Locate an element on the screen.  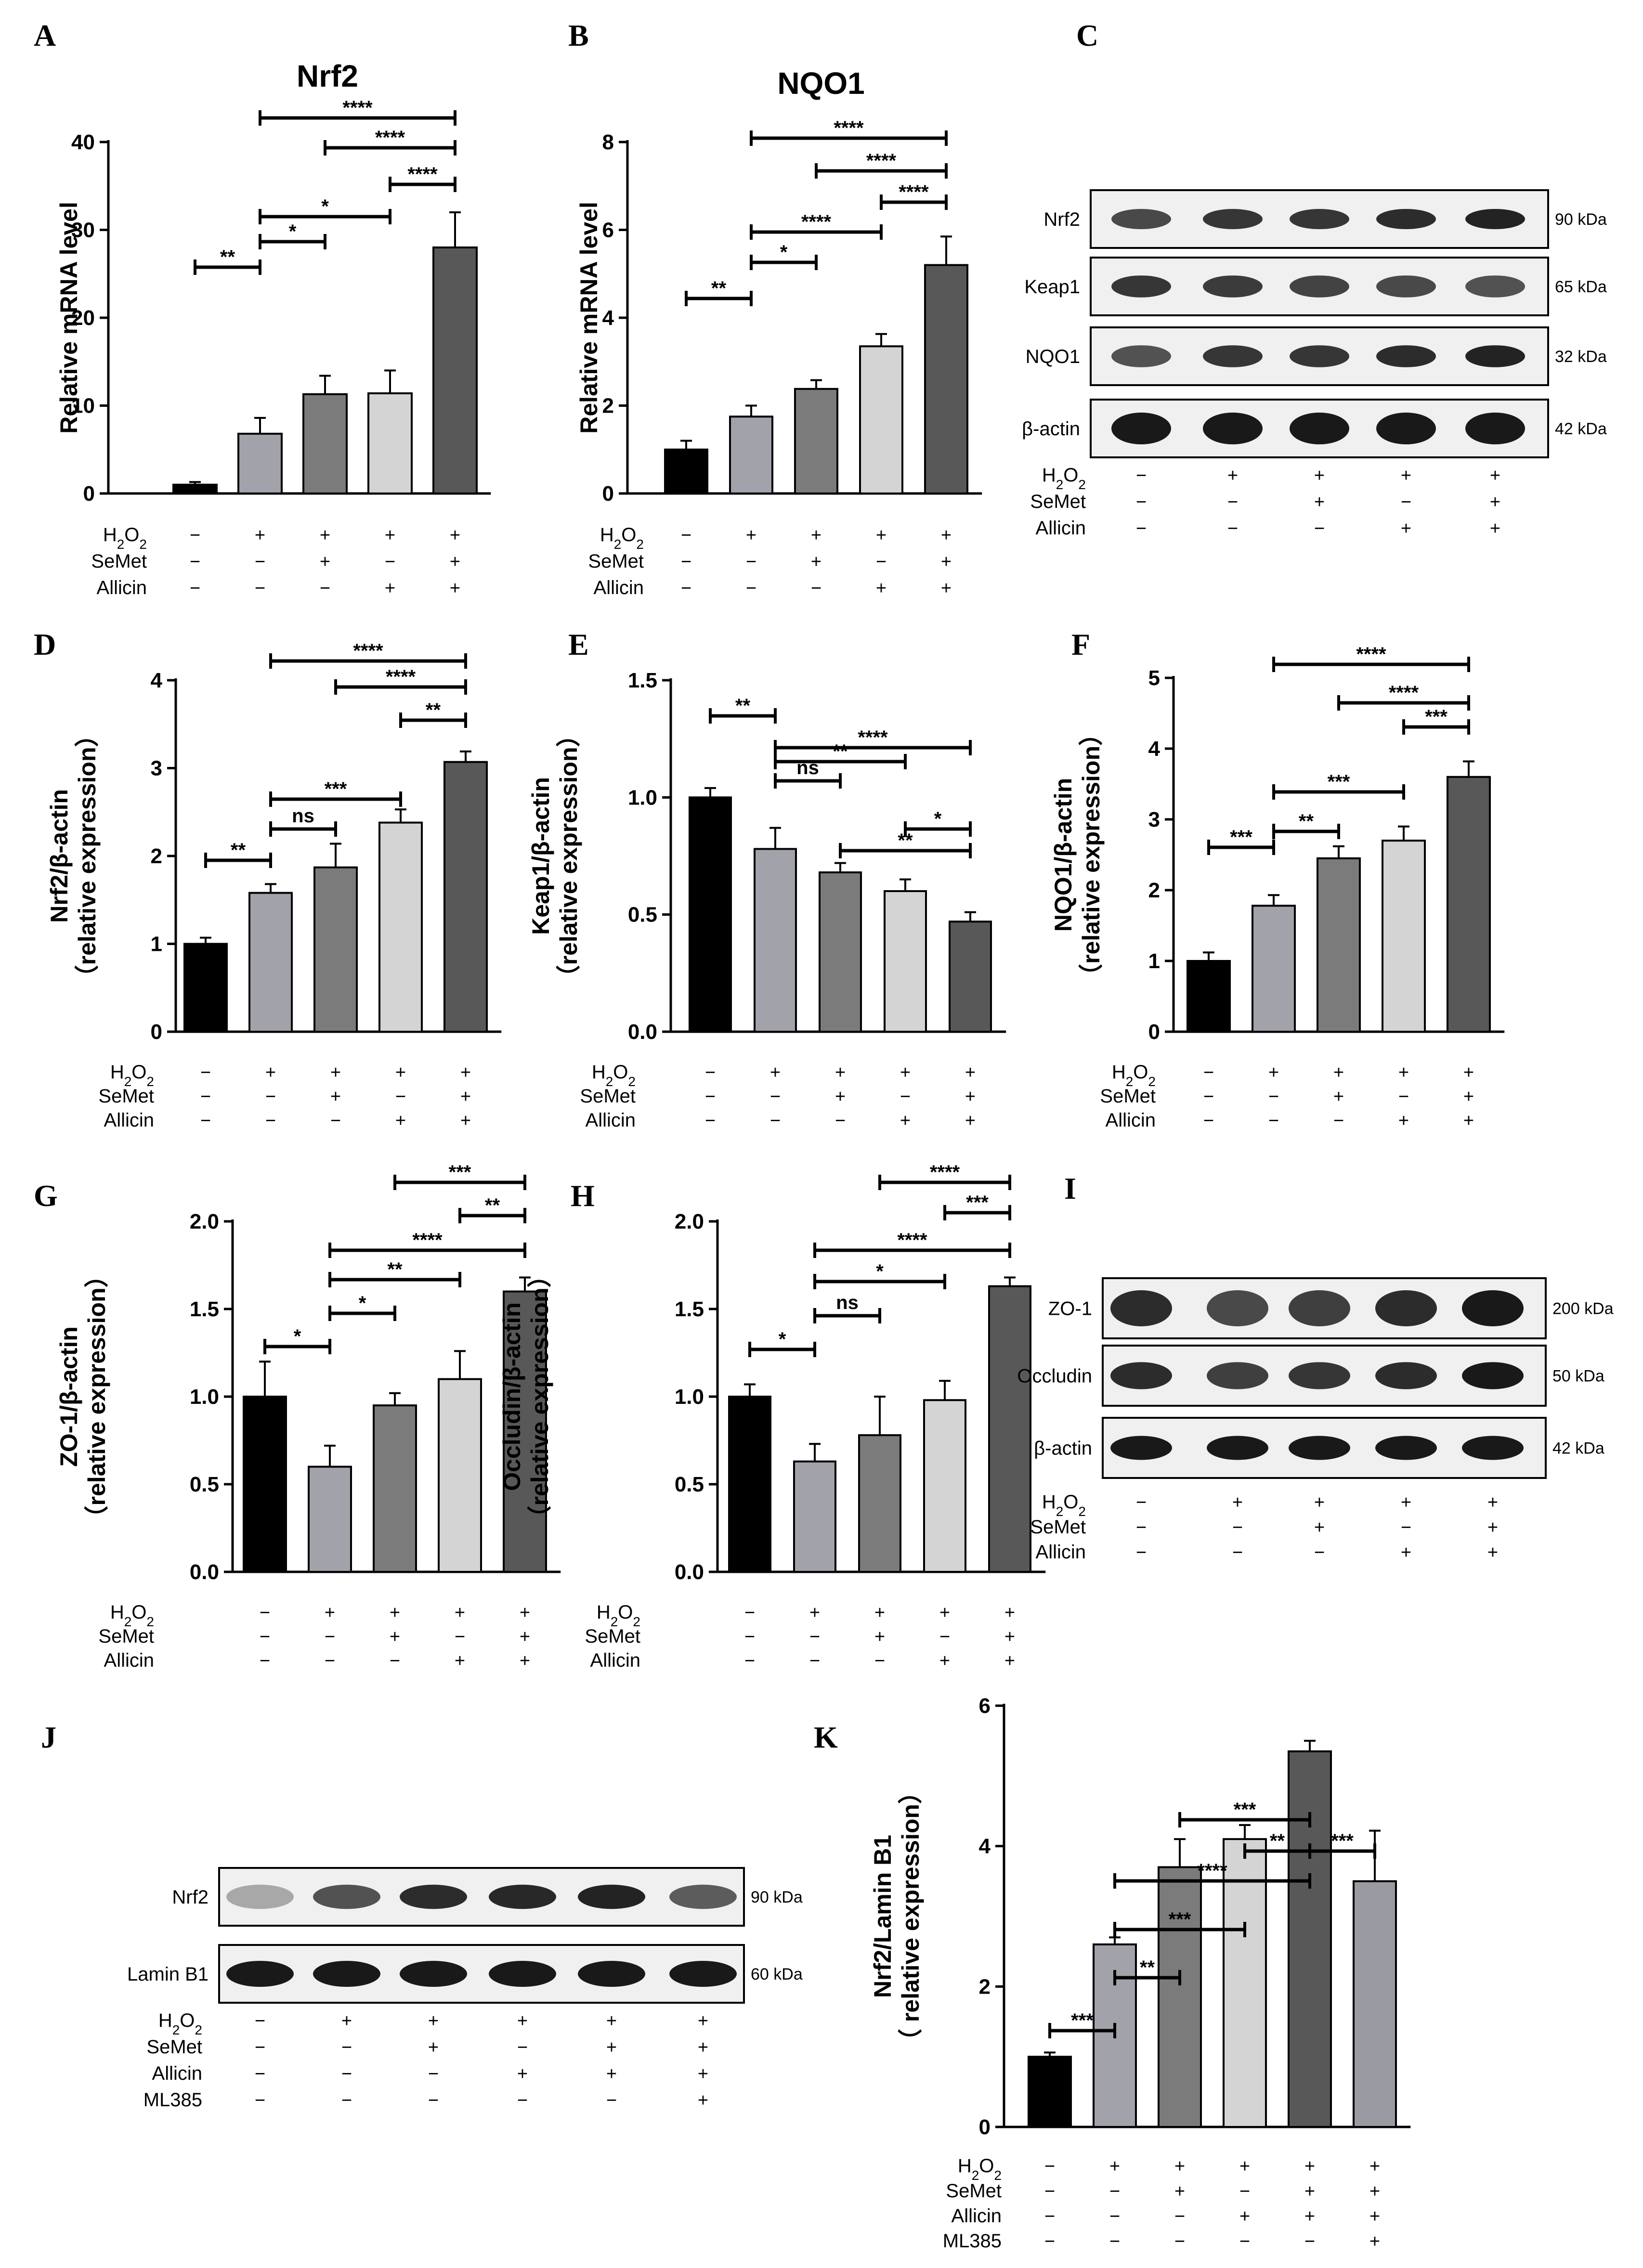
y-tick-label: 0.5 is located at coordinates (689, 1484).